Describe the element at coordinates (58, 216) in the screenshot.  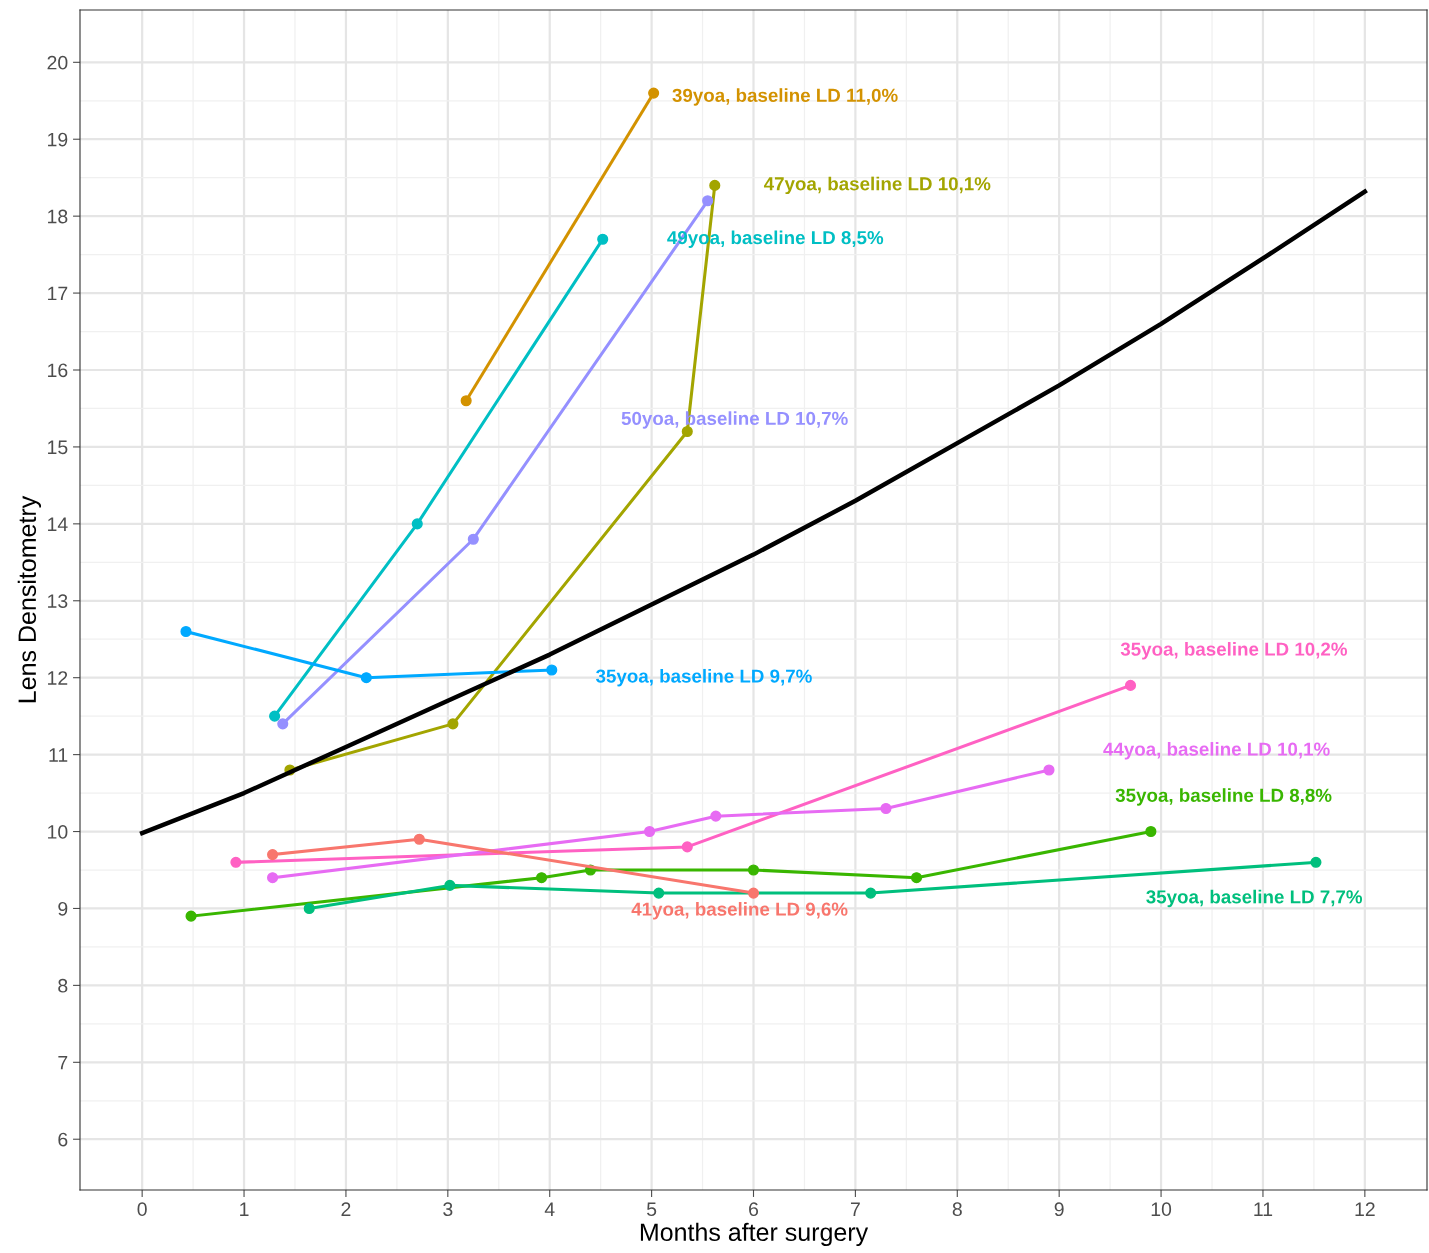
I see `y-tick-label: 18` at that location.